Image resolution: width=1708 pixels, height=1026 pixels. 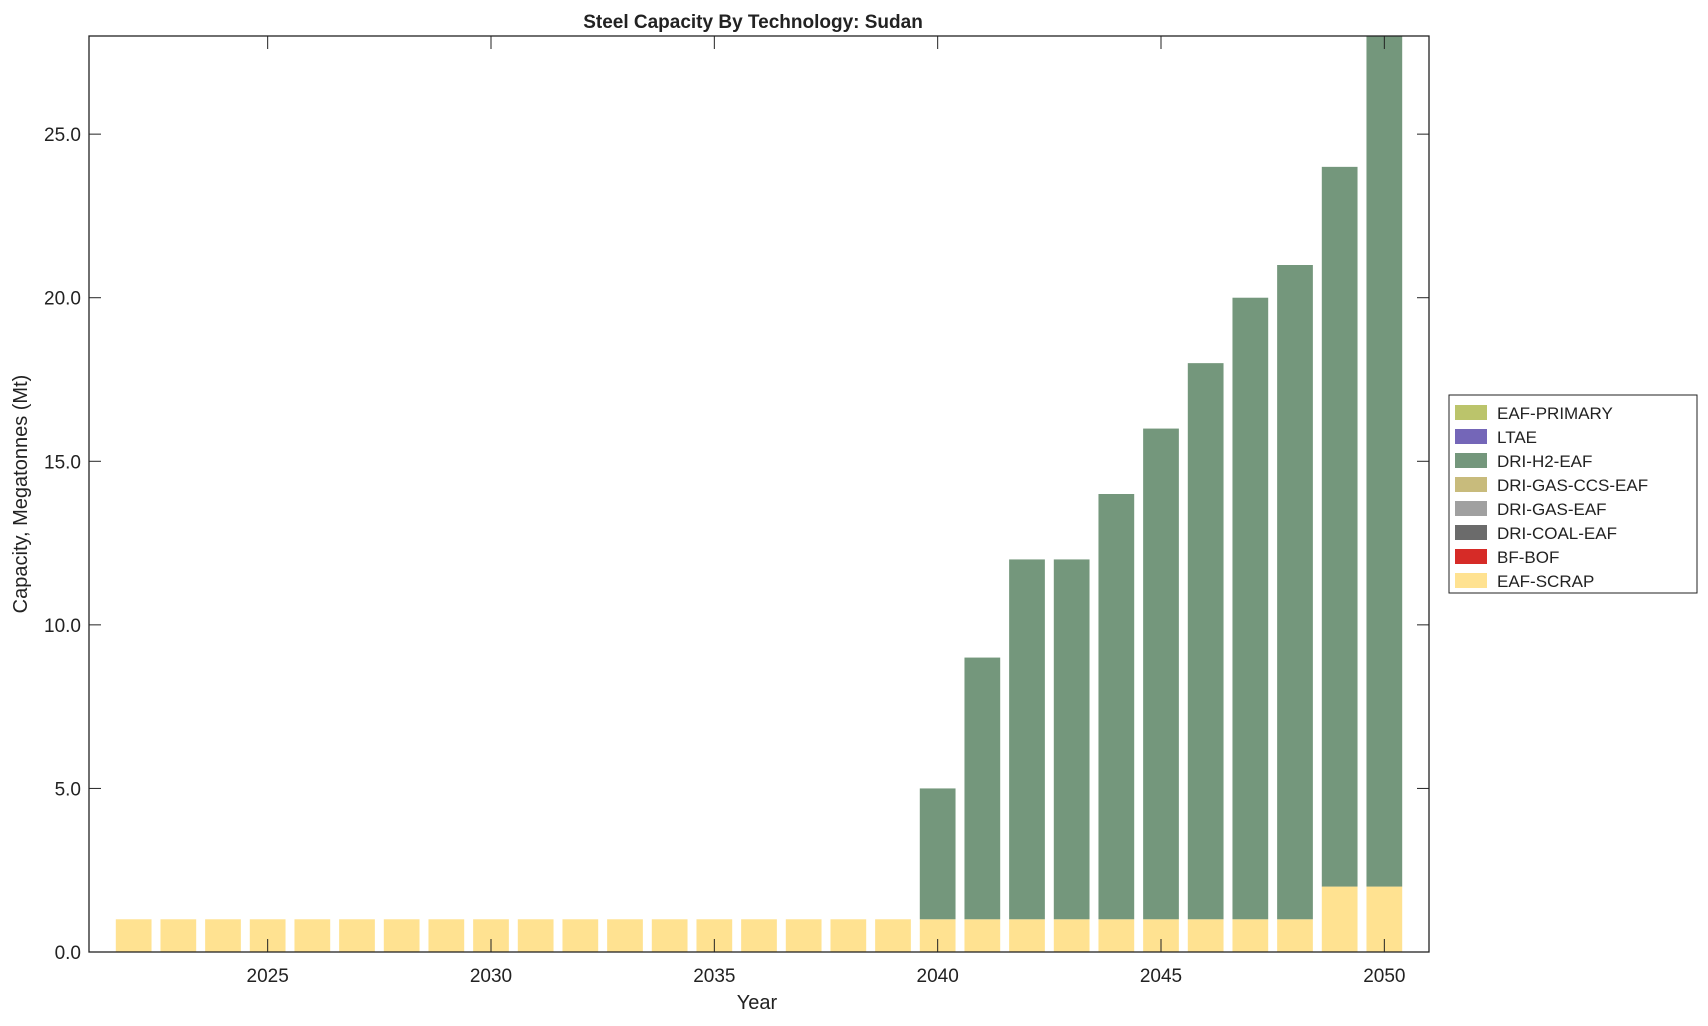 What do you see at coordinates (580, 935) in the screenshot?
I see `bar-eaf-scrap-2032` at bounding box center [580, 935].